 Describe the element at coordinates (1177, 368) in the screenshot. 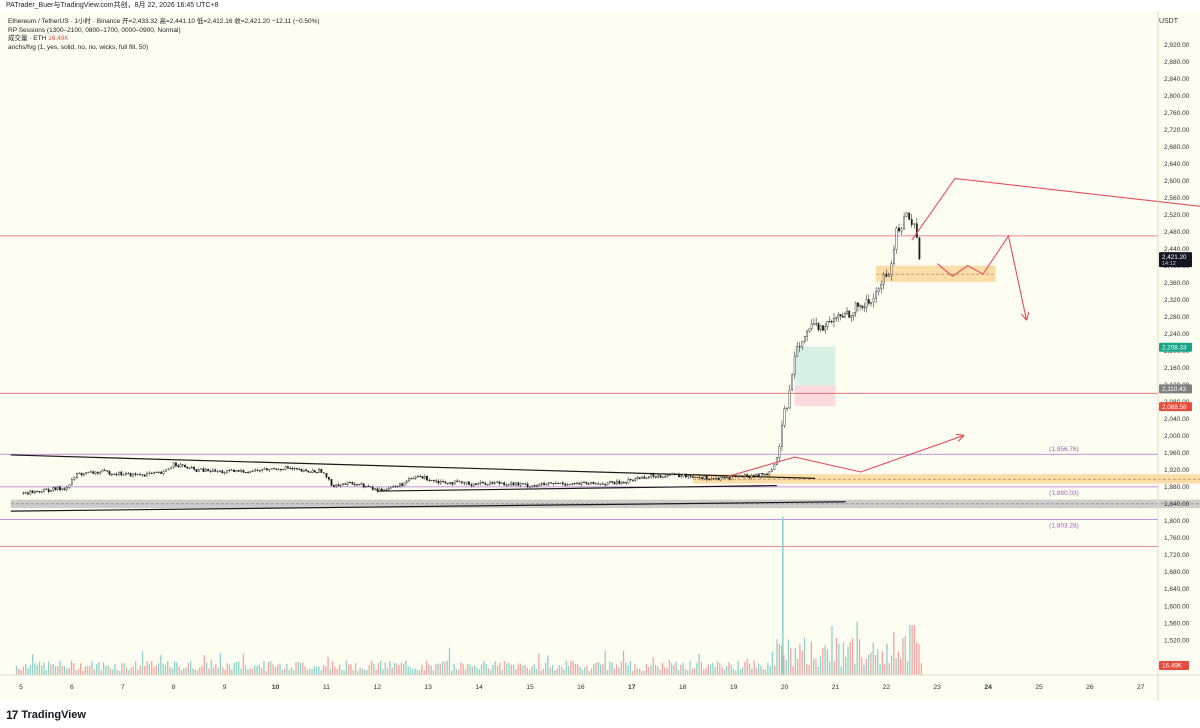

I see `y-tick-label: 2,160.00` at that location.